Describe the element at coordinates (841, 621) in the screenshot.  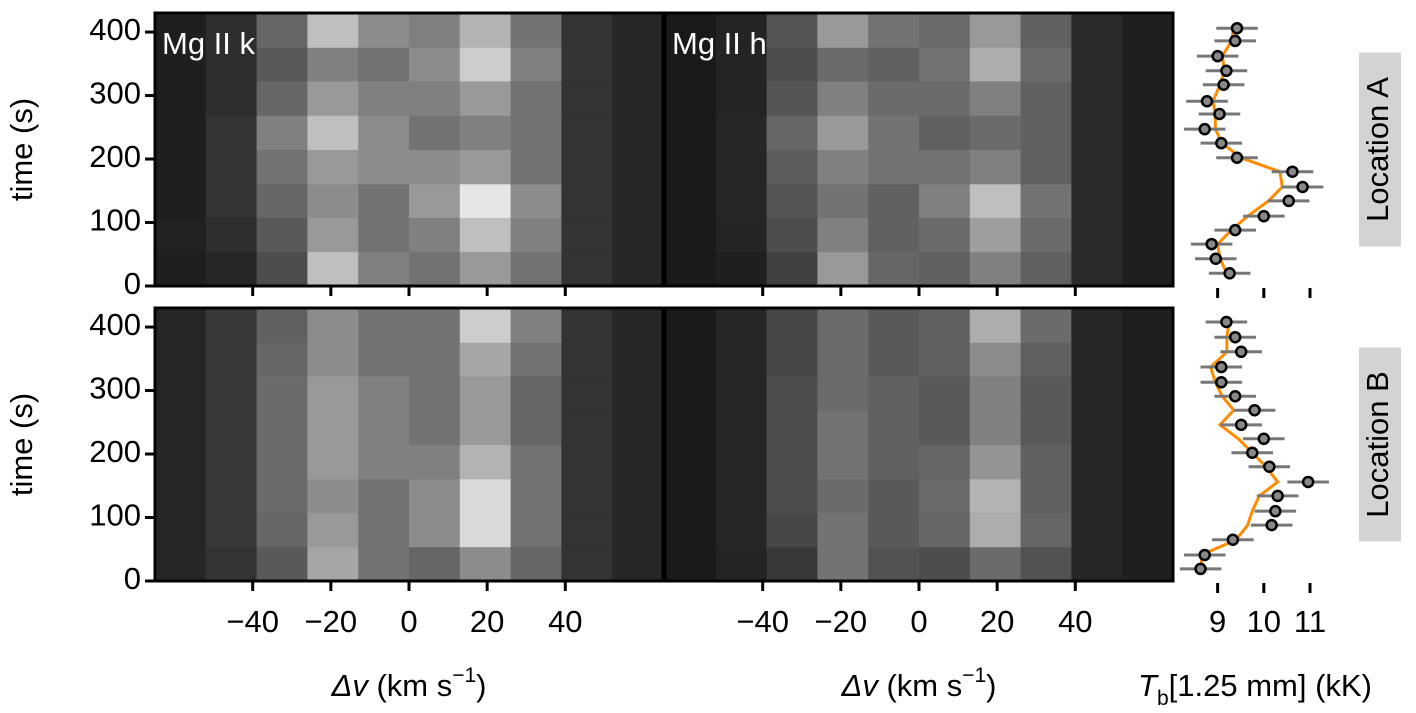
I see `x-tick-label: −20` at that location.